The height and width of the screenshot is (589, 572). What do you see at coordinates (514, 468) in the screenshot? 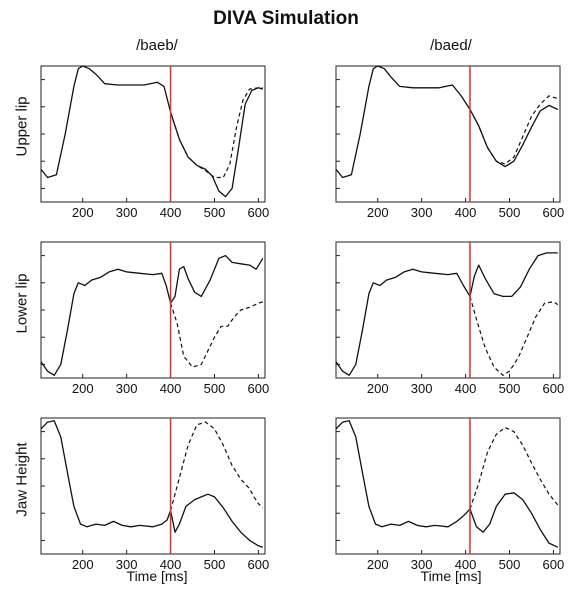
I see `panel-3-2-dashed-line` at bounding box center [514, 468].